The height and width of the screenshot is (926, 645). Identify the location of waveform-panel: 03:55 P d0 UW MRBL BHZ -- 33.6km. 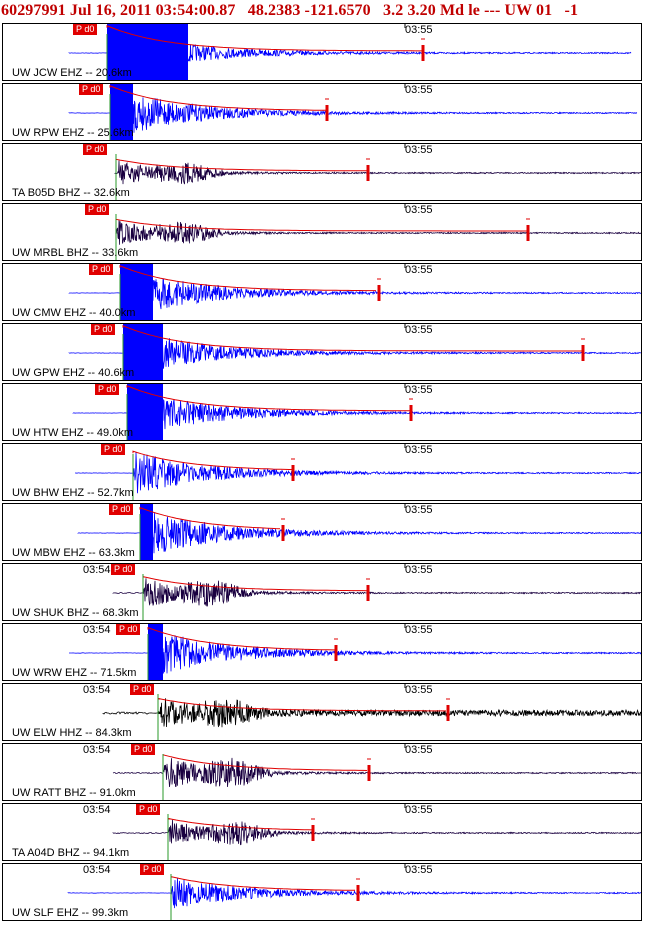
(322, 232).